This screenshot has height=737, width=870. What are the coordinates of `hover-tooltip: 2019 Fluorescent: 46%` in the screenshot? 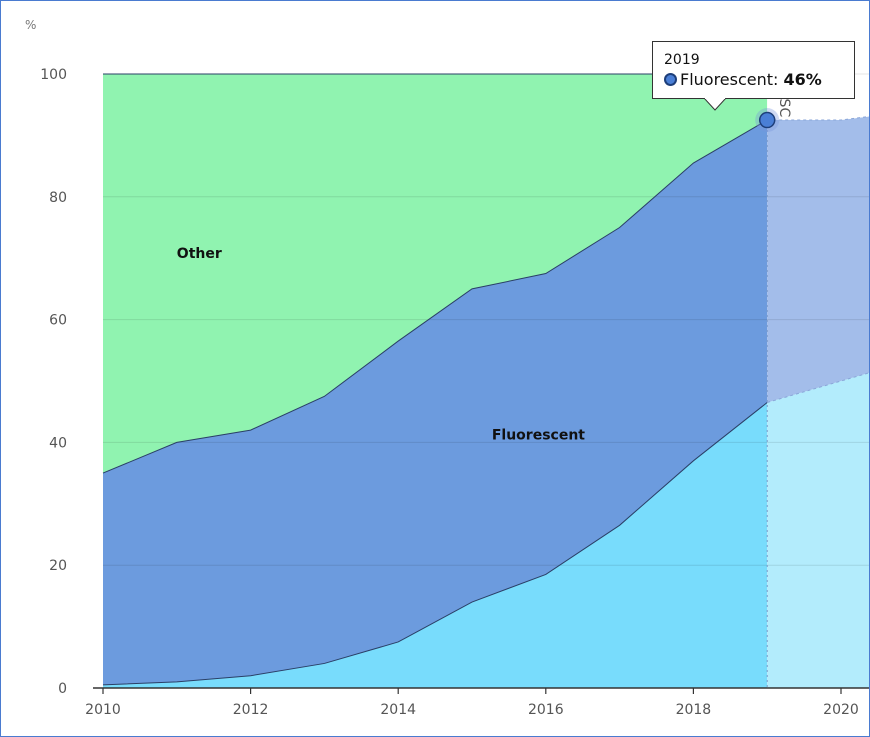 It's located at (753, 70).